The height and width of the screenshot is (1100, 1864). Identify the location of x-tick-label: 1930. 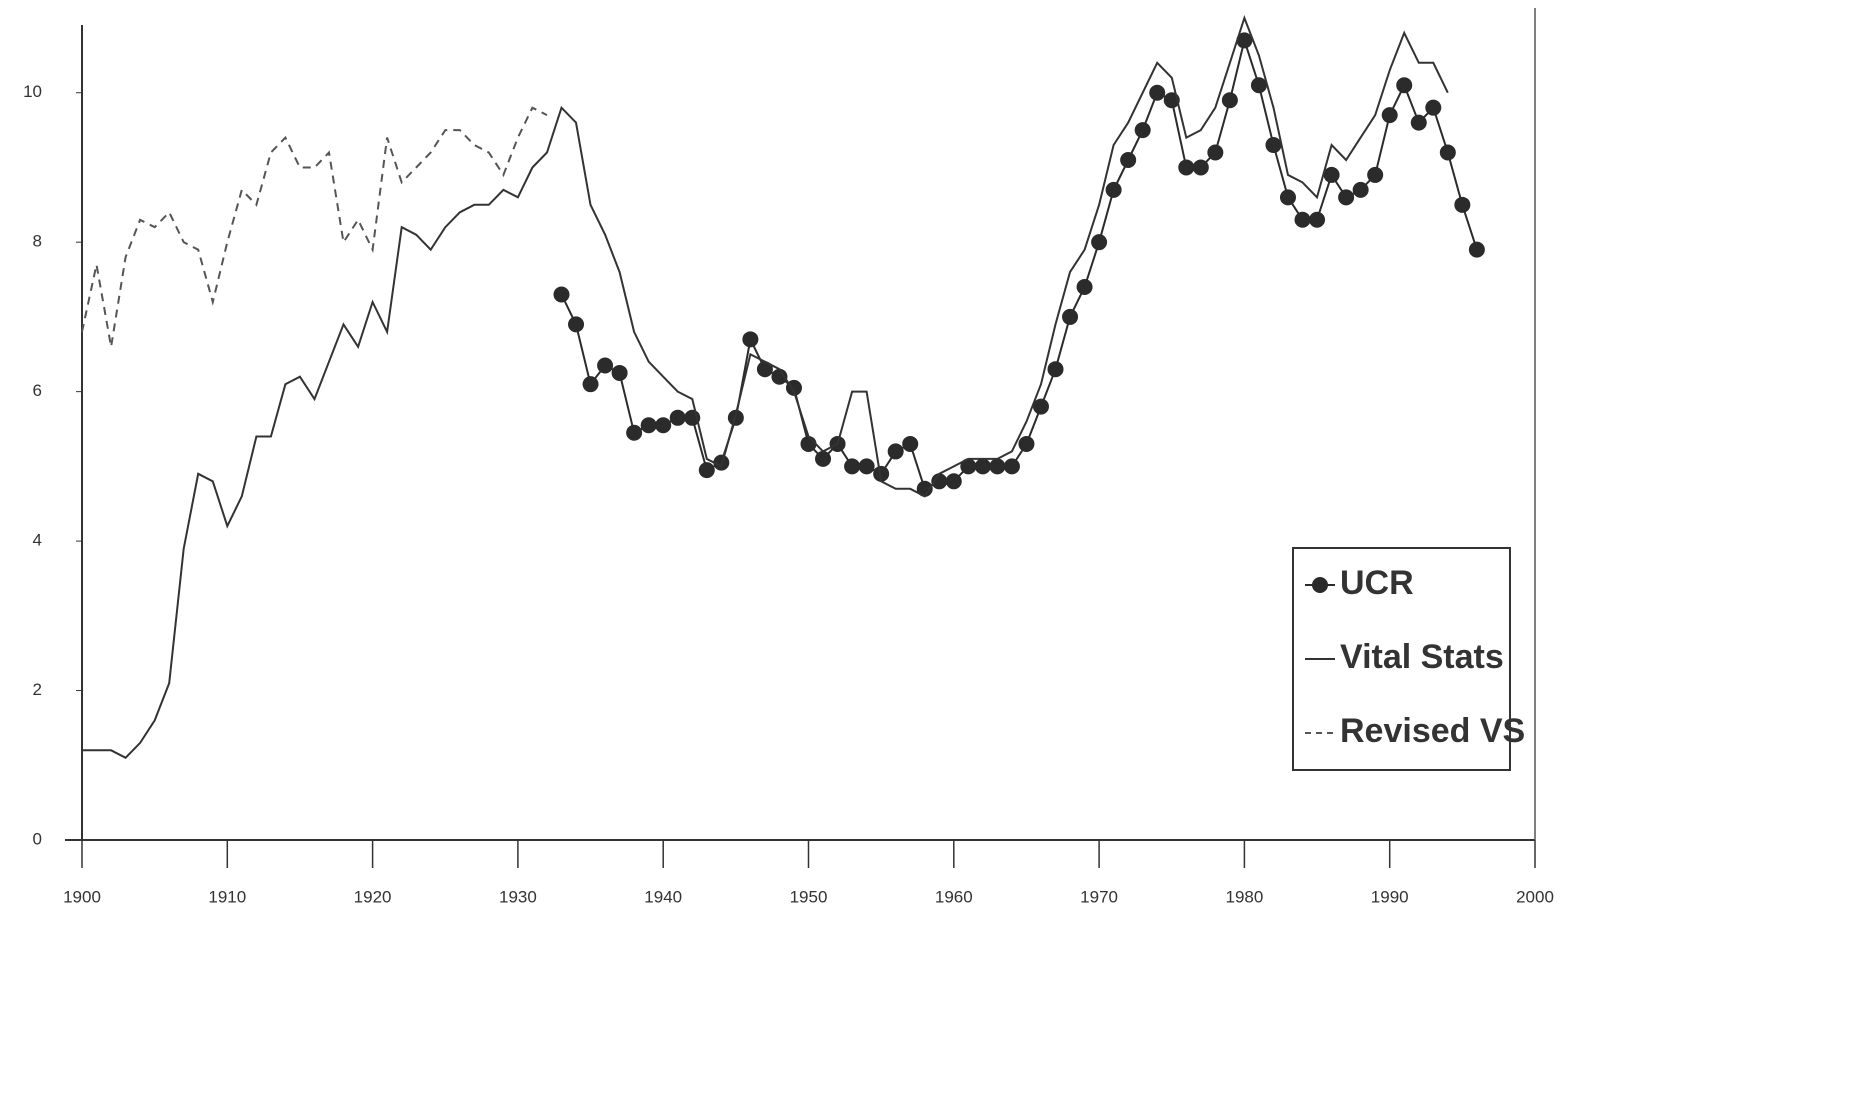
(518, 896).